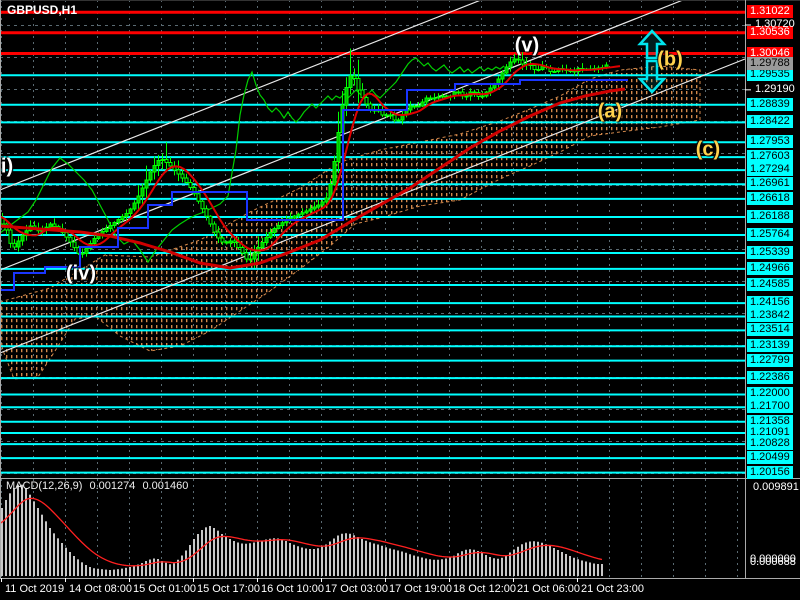 The height and width of the screenshot is (600, 800). Describe the element at coordinates (775, 88) in the screenshot. I see `price-axis-label: 1.29190` at that location.